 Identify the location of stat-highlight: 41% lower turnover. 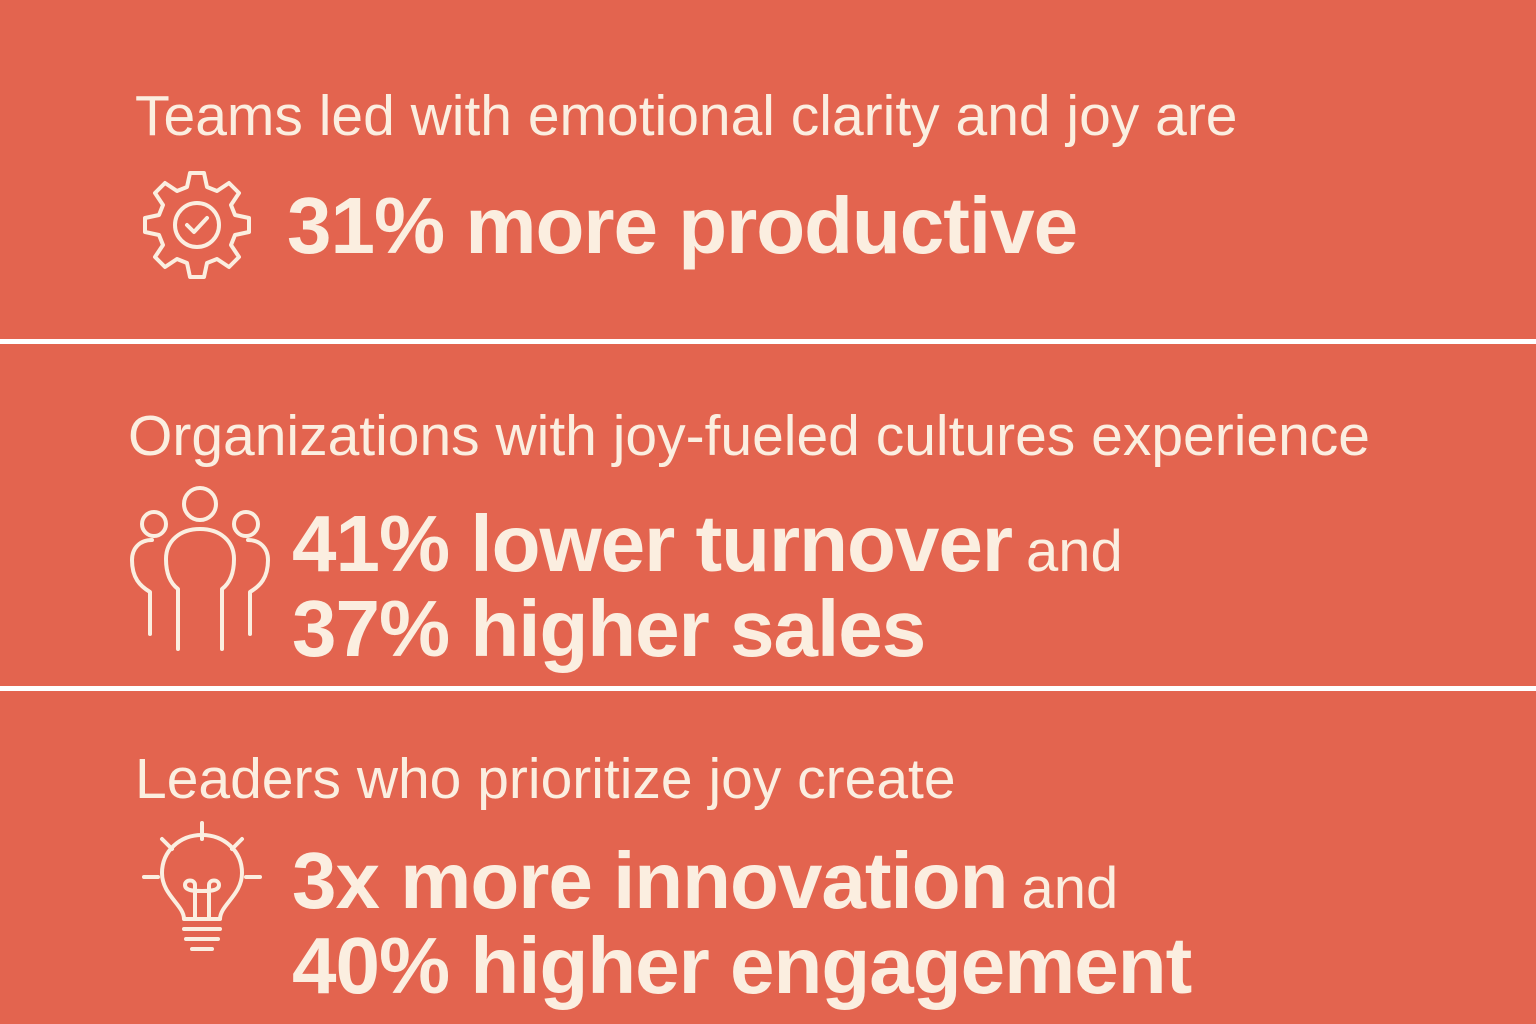
(652, 543).